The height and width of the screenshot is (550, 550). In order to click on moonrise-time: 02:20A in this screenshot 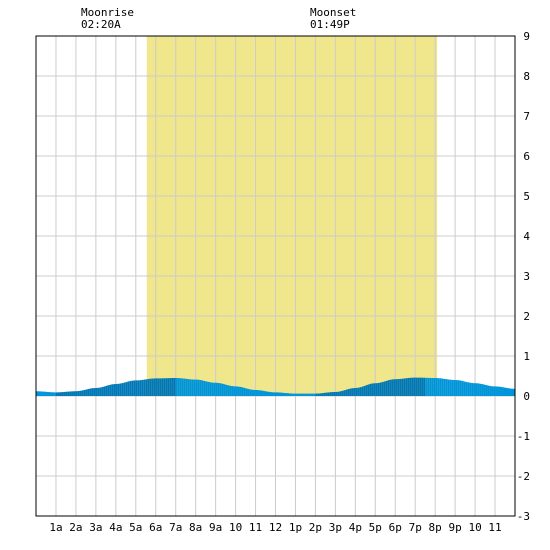, I will do `click(101, 24)`.